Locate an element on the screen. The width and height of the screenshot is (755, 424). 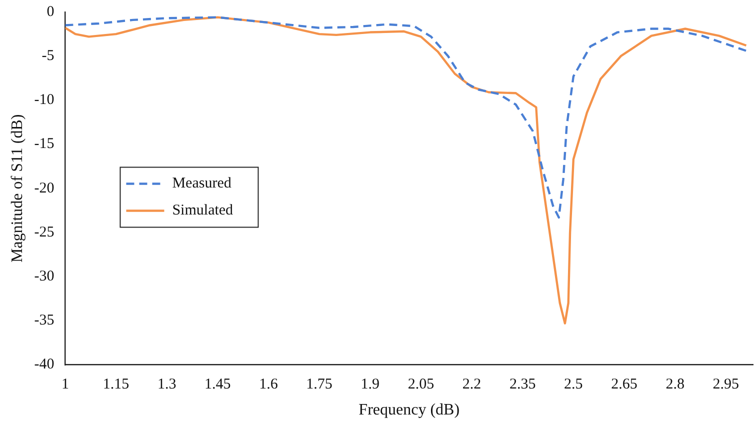
y-tick-label: -35 is located at coordinates (44, 320).